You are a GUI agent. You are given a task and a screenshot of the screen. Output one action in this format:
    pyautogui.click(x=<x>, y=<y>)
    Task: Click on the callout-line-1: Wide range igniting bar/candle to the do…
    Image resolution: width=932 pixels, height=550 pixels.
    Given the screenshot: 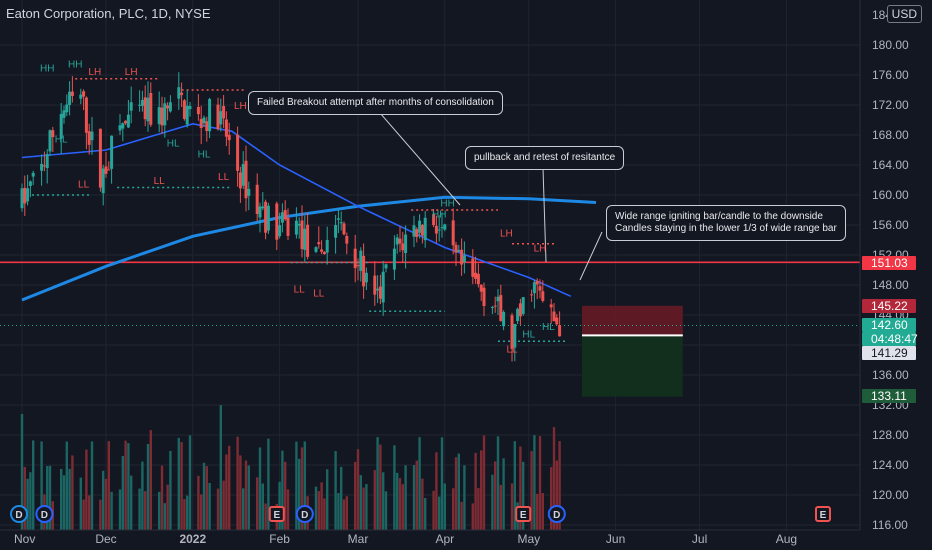 What is the action you would take?
    pyautogui.click(x=719, y=216)
    